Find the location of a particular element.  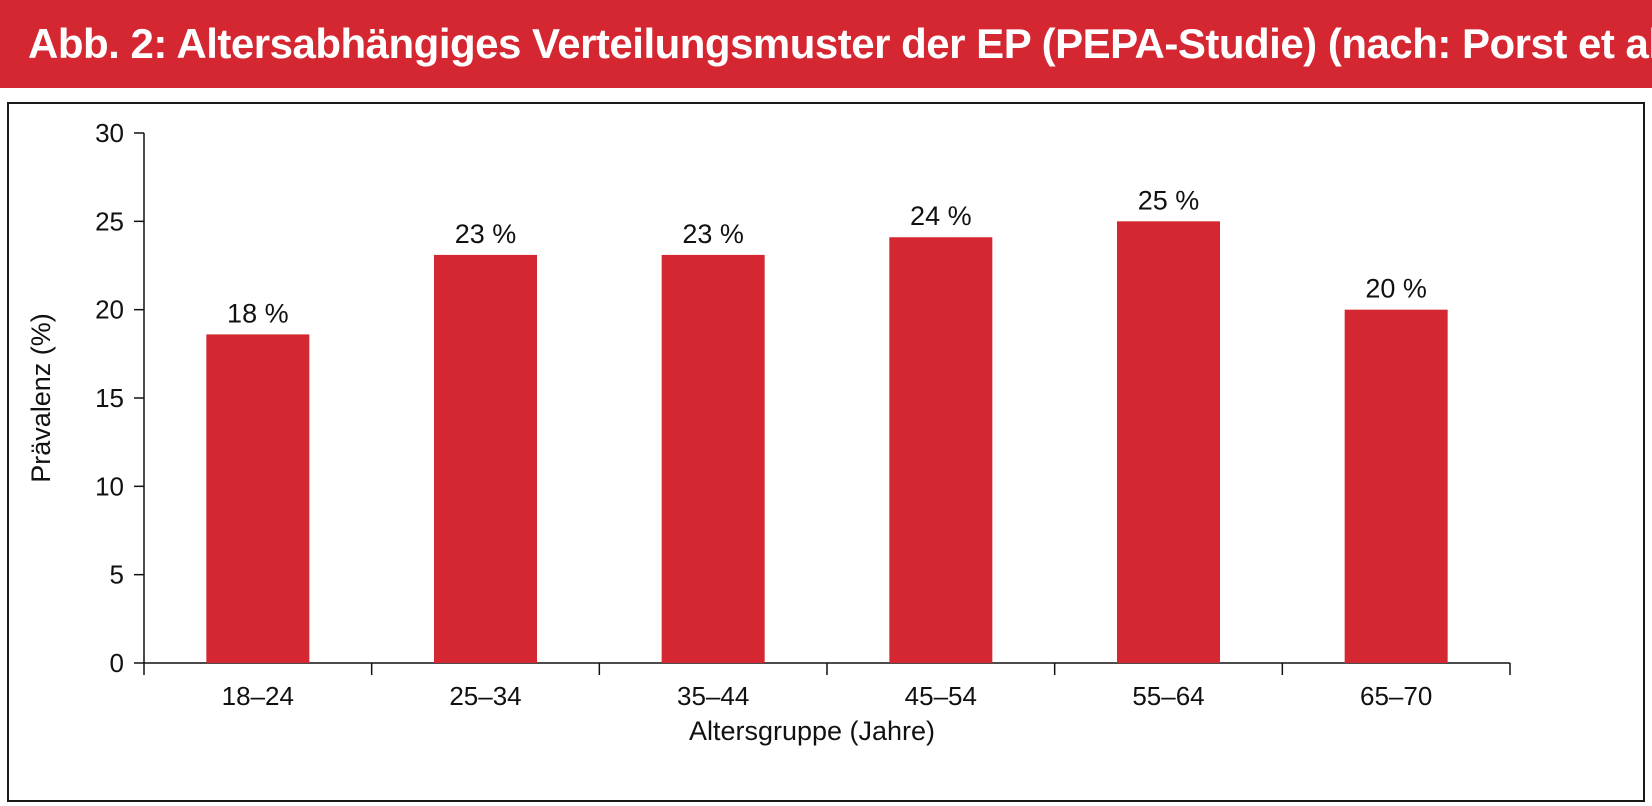

y-tick-label: 5 is located at coordinates (117, 575).